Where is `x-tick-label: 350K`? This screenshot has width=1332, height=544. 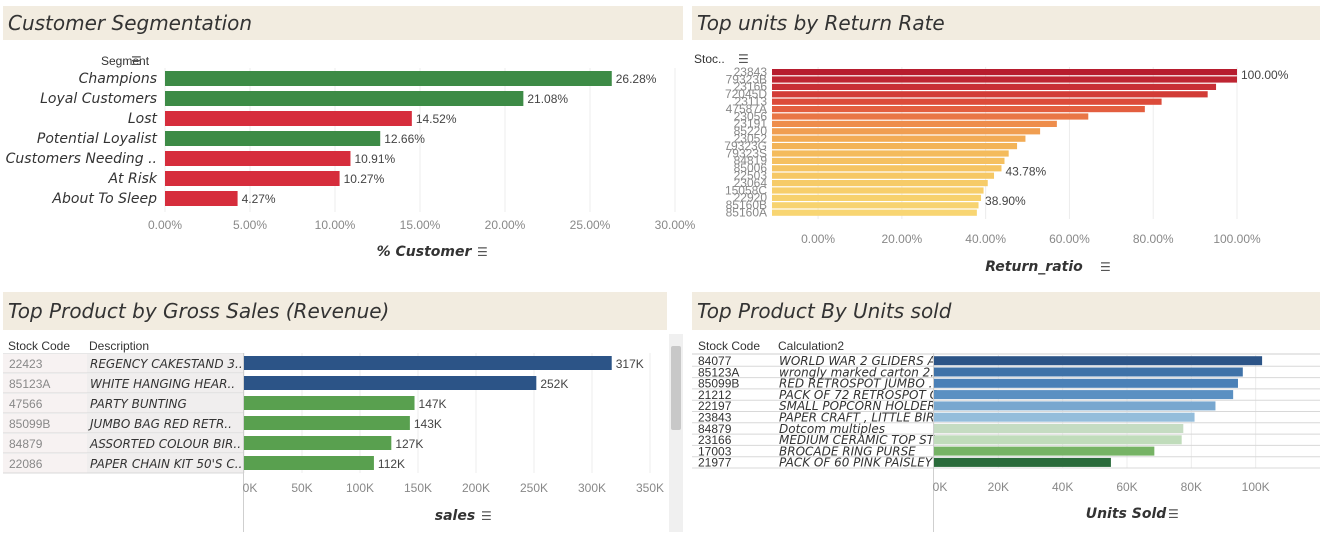 x-tick-label: 350K is located at coordinates (650, 488).